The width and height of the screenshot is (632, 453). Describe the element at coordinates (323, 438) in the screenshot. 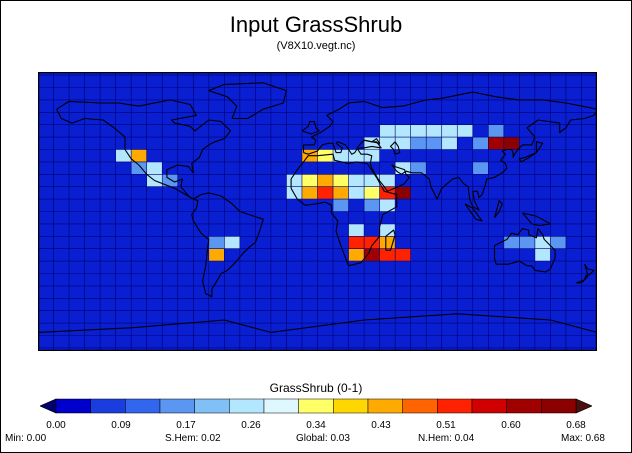

I see `stat-global: Global: 0.03` at that location.